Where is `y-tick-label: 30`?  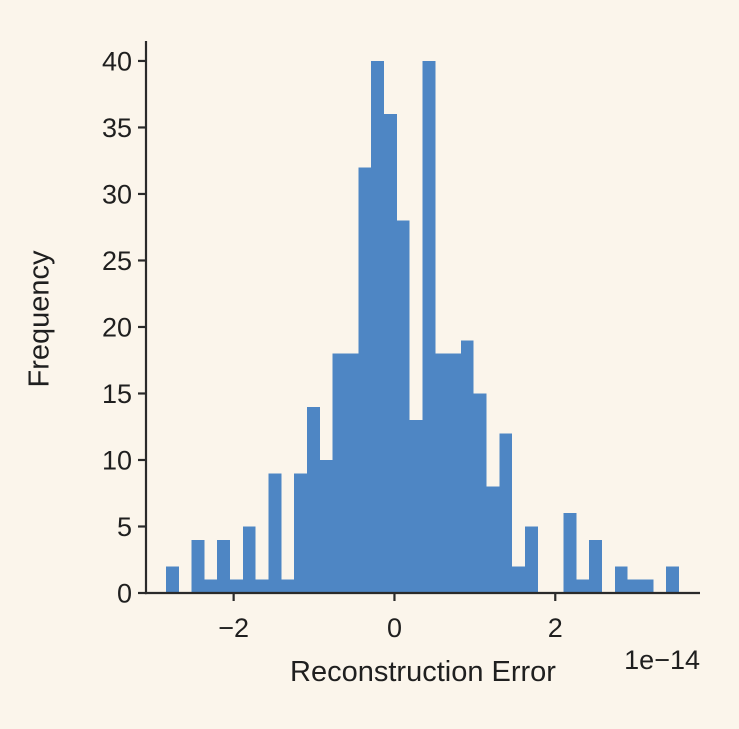
y-tick-label: 30 is located at coordinates (117, 194).